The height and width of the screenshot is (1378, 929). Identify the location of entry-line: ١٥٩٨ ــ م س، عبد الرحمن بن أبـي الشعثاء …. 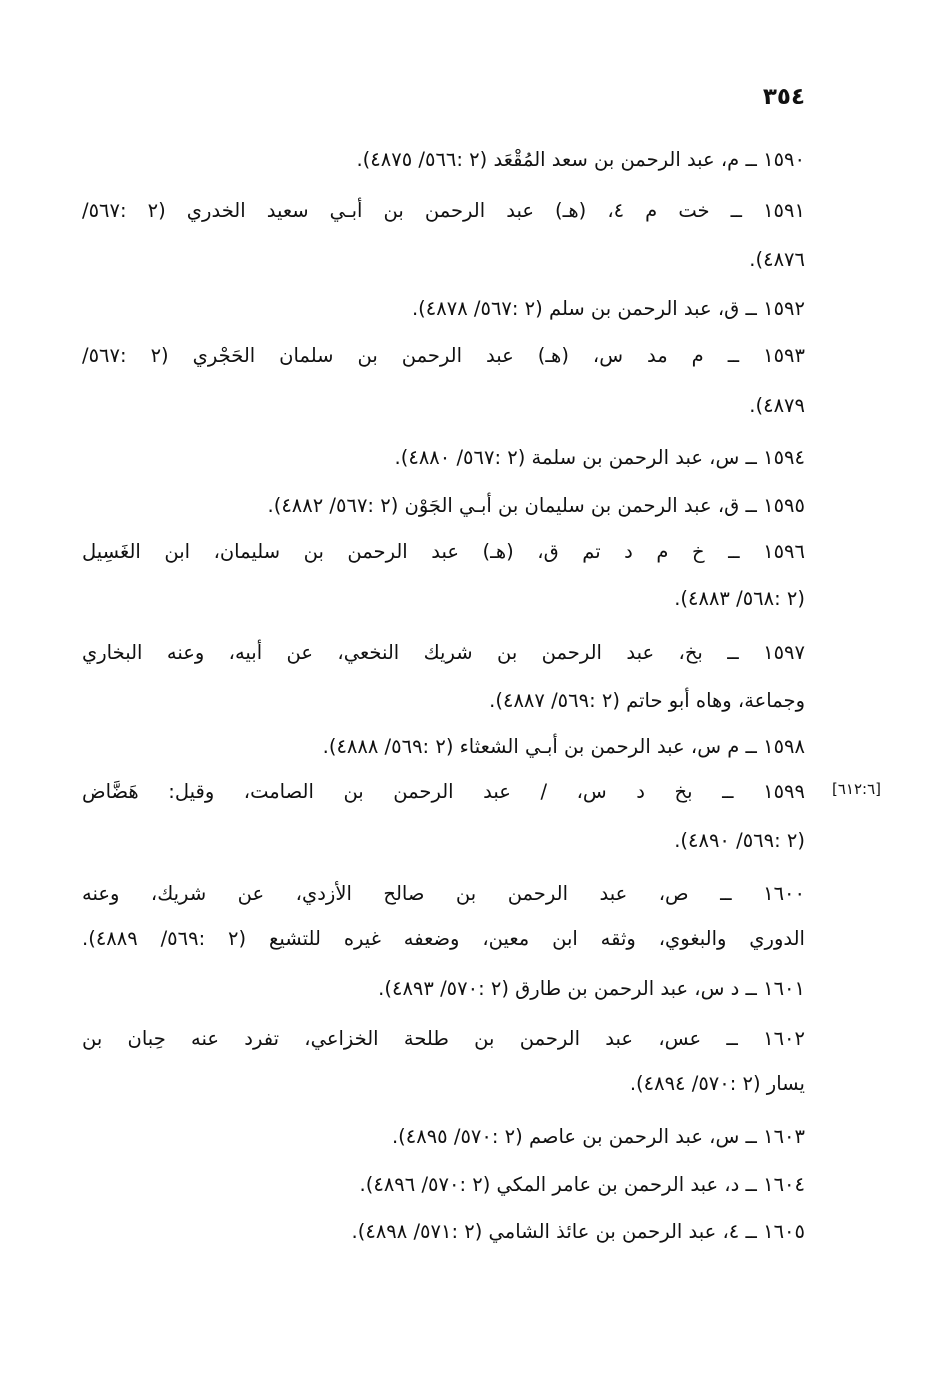
(563, 746).